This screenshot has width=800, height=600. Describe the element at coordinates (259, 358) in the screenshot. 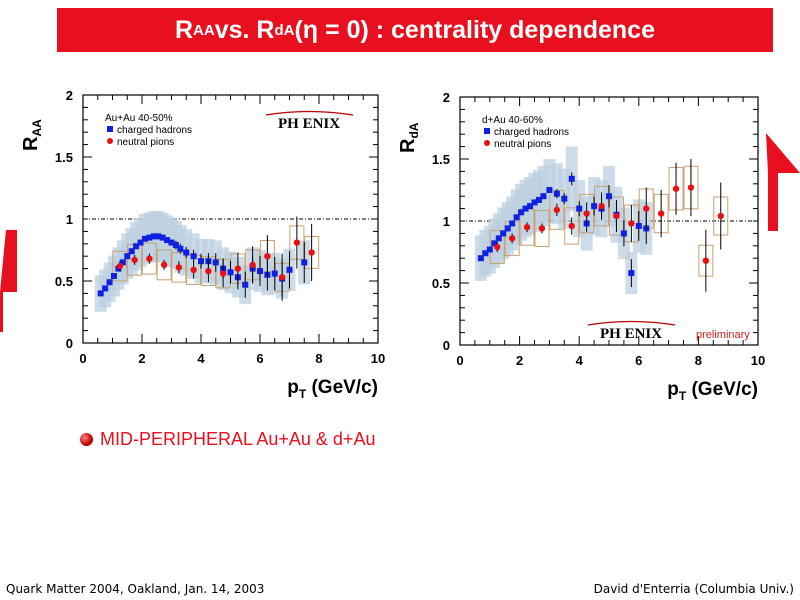

I see `x-tick-label: 6` at that location.